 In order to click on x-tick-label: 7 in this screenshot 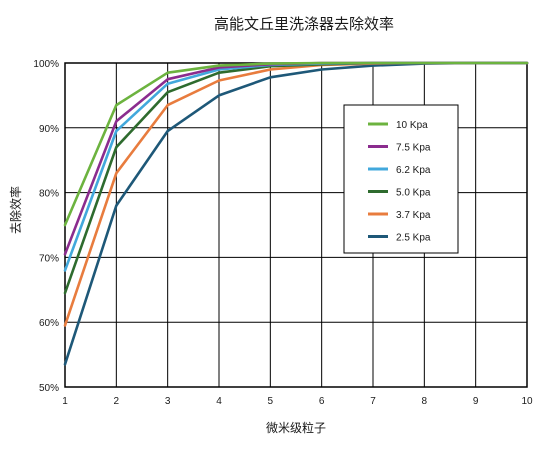, I will do `click(373, 401)`.